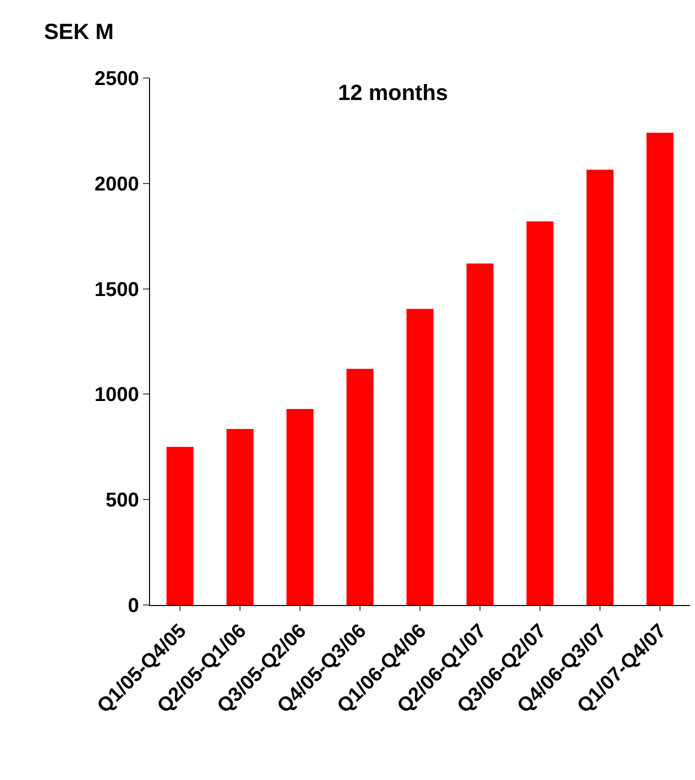 The height and width of the screenshot is (780, 695). I want to click on y-tick-label: 2000, so click(116, 184).